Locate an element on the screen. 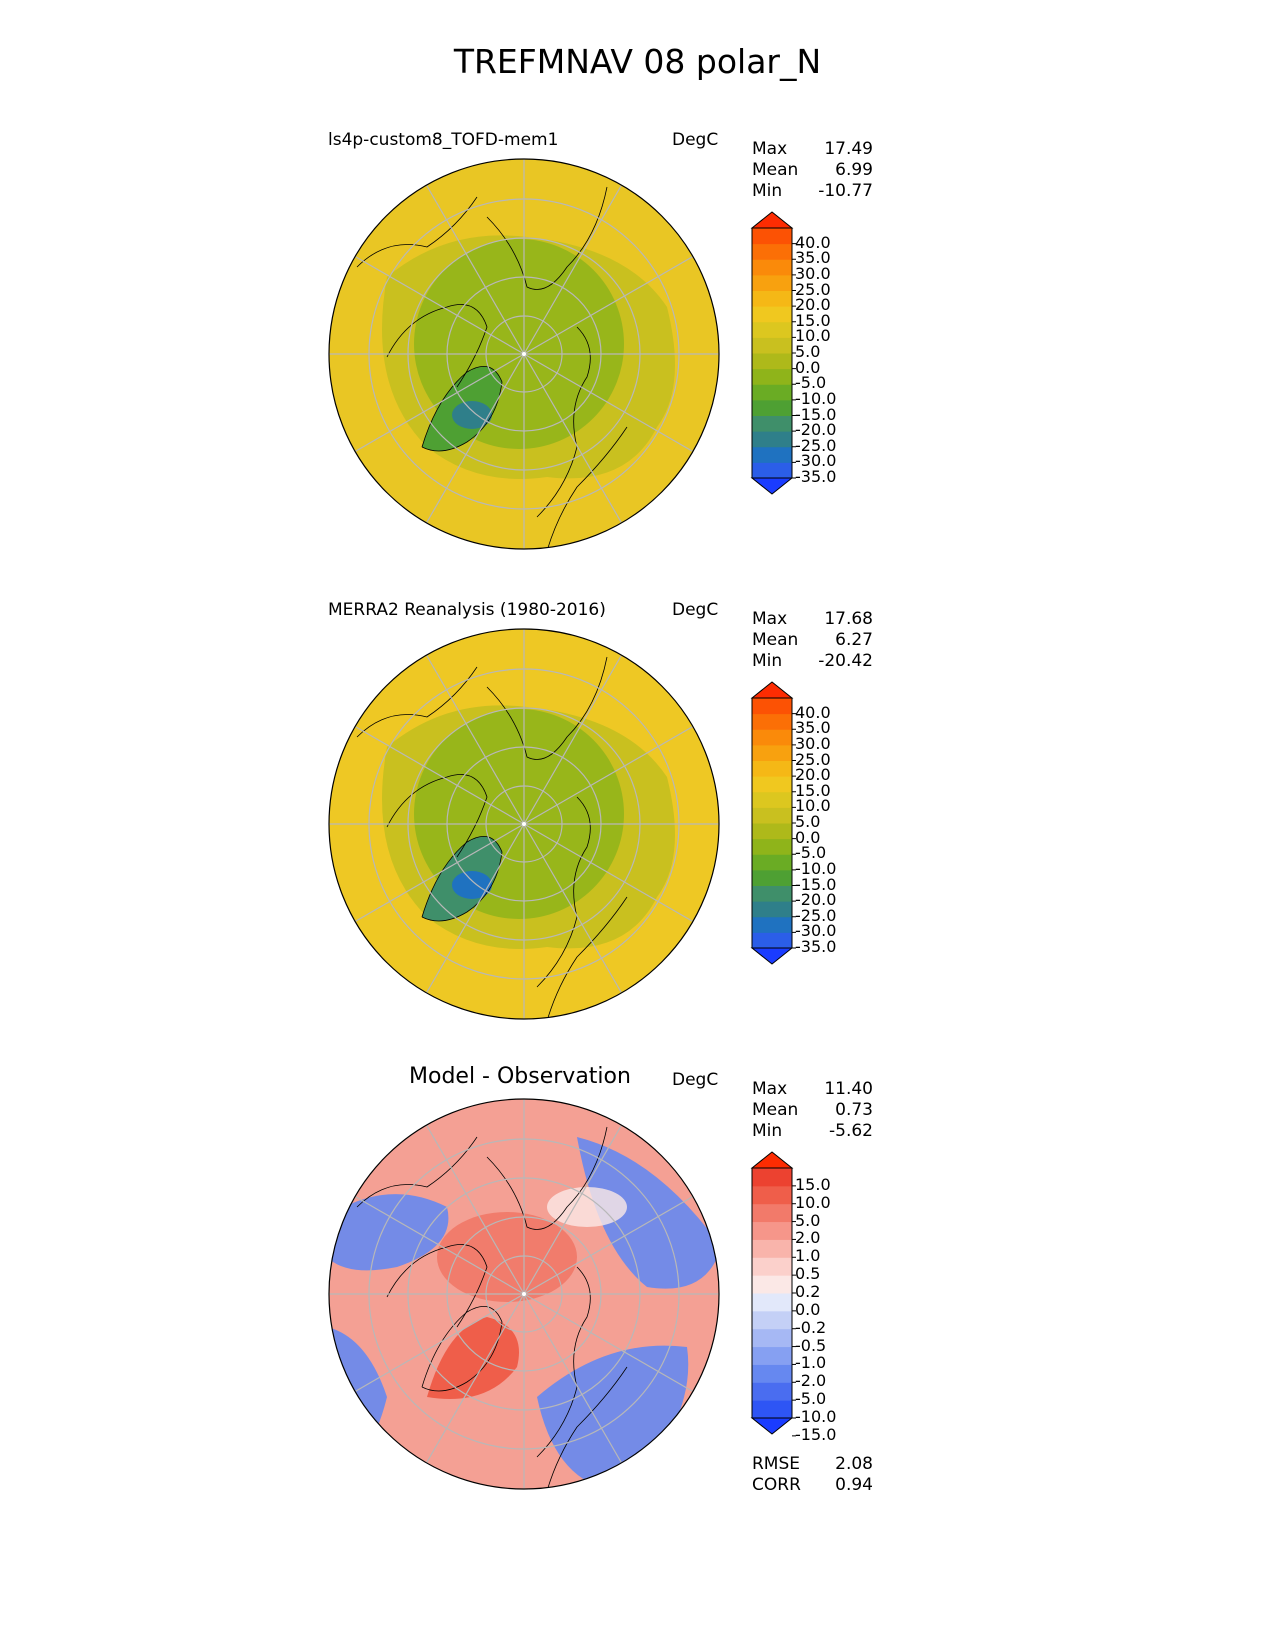 This screenshot has height=1650, width=1275. colorbar-tick-label: -1.0 is located at coordinates (811, 1363).